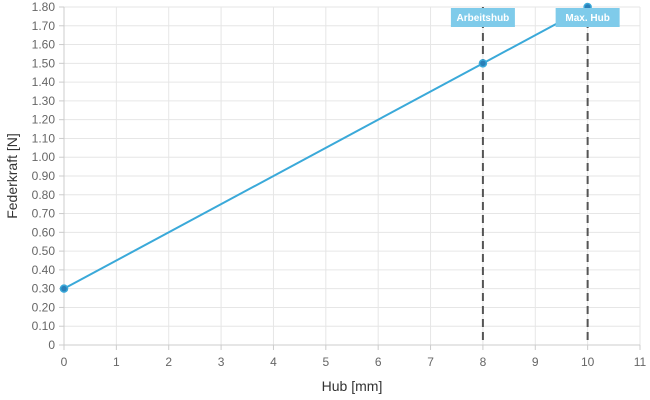  What do you see at coordinates (44, 251) in the screenshot?
I see `y-tick-label: 0.50` at bounding box center [44, 251].